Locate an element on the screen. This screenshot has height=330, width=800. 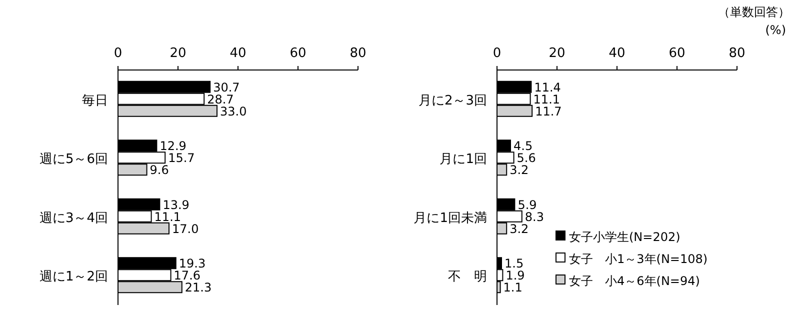
data-label: 28.7 is located at coordinates (220, 99).